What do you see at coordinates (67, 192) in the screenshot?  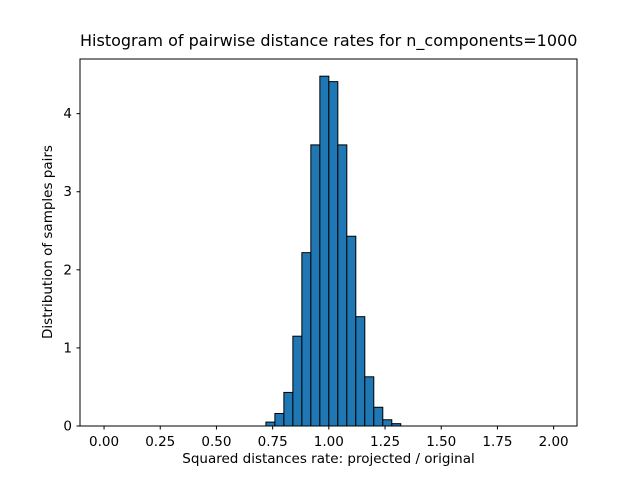 I see `y-tick-label: 3` at bounding box center [67, 192].